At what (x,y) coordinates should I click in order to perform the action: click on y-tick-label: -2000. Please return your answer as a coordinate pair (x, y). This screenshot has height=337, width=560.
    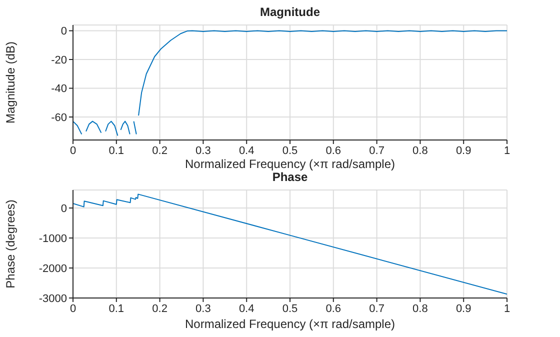
    Looking at the image, I should click on (52, 268).